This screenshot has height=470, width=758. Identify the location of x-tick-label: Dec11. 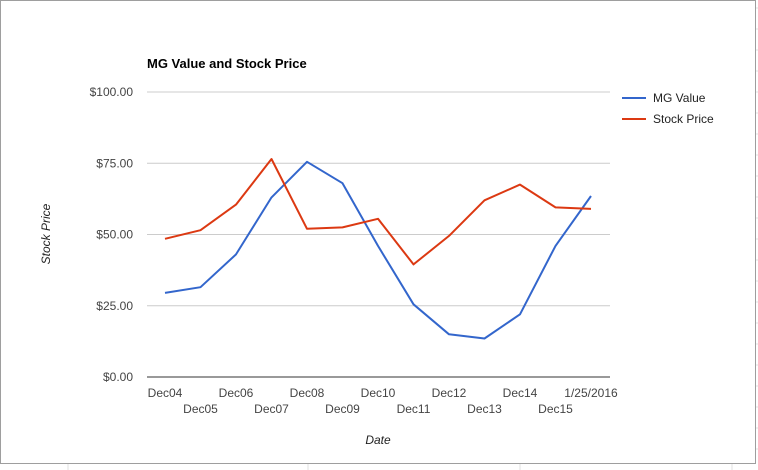
(414, 409).